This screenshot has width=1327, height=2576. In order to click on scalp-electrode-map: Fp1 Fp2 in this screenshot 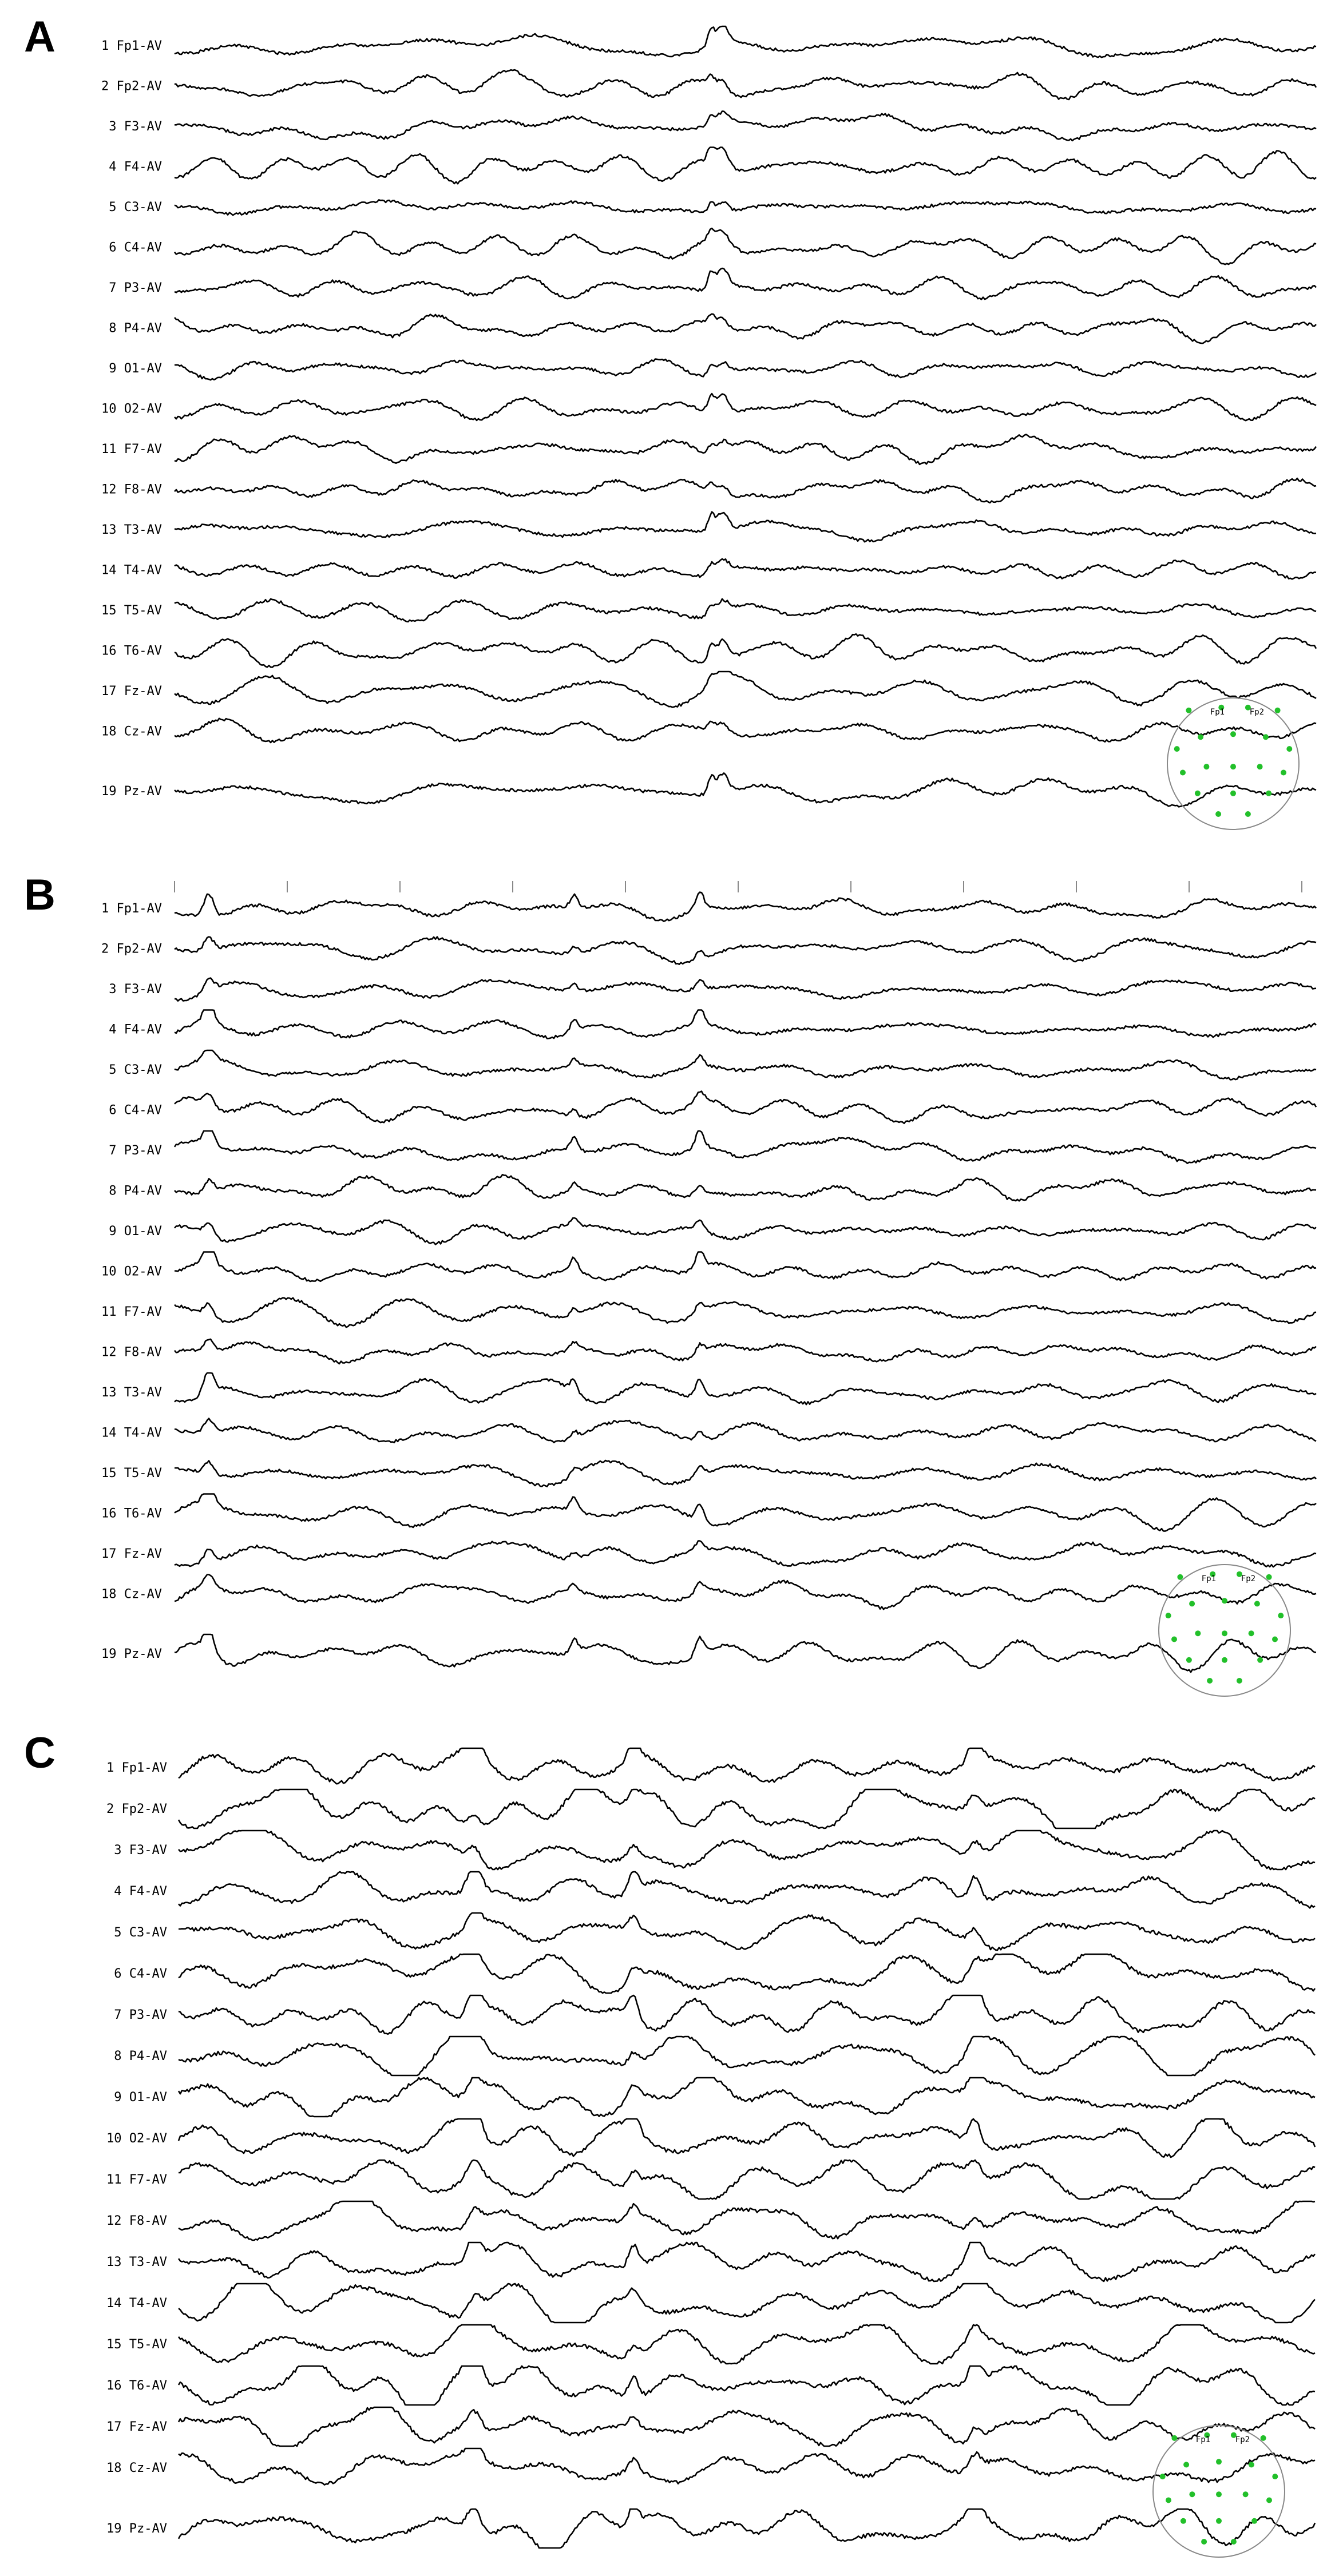, I will do `click(1225, 1631)`.